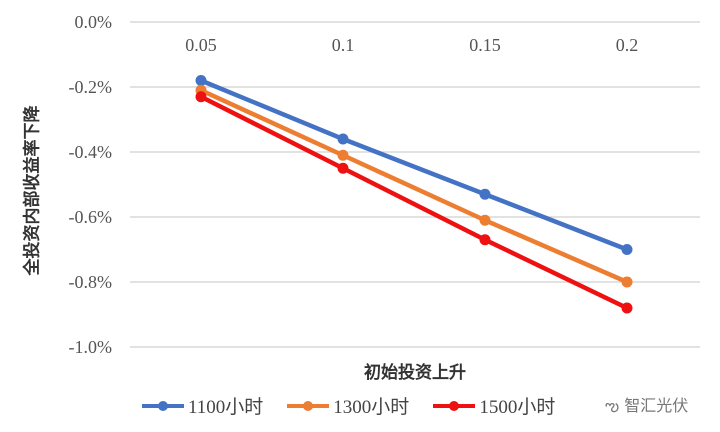 The height and width of the screenshot is (432, 720). Describe the element at coordinates (91, 347) in the screenshot. I see `y-tick-label: -1.0%` at that location.